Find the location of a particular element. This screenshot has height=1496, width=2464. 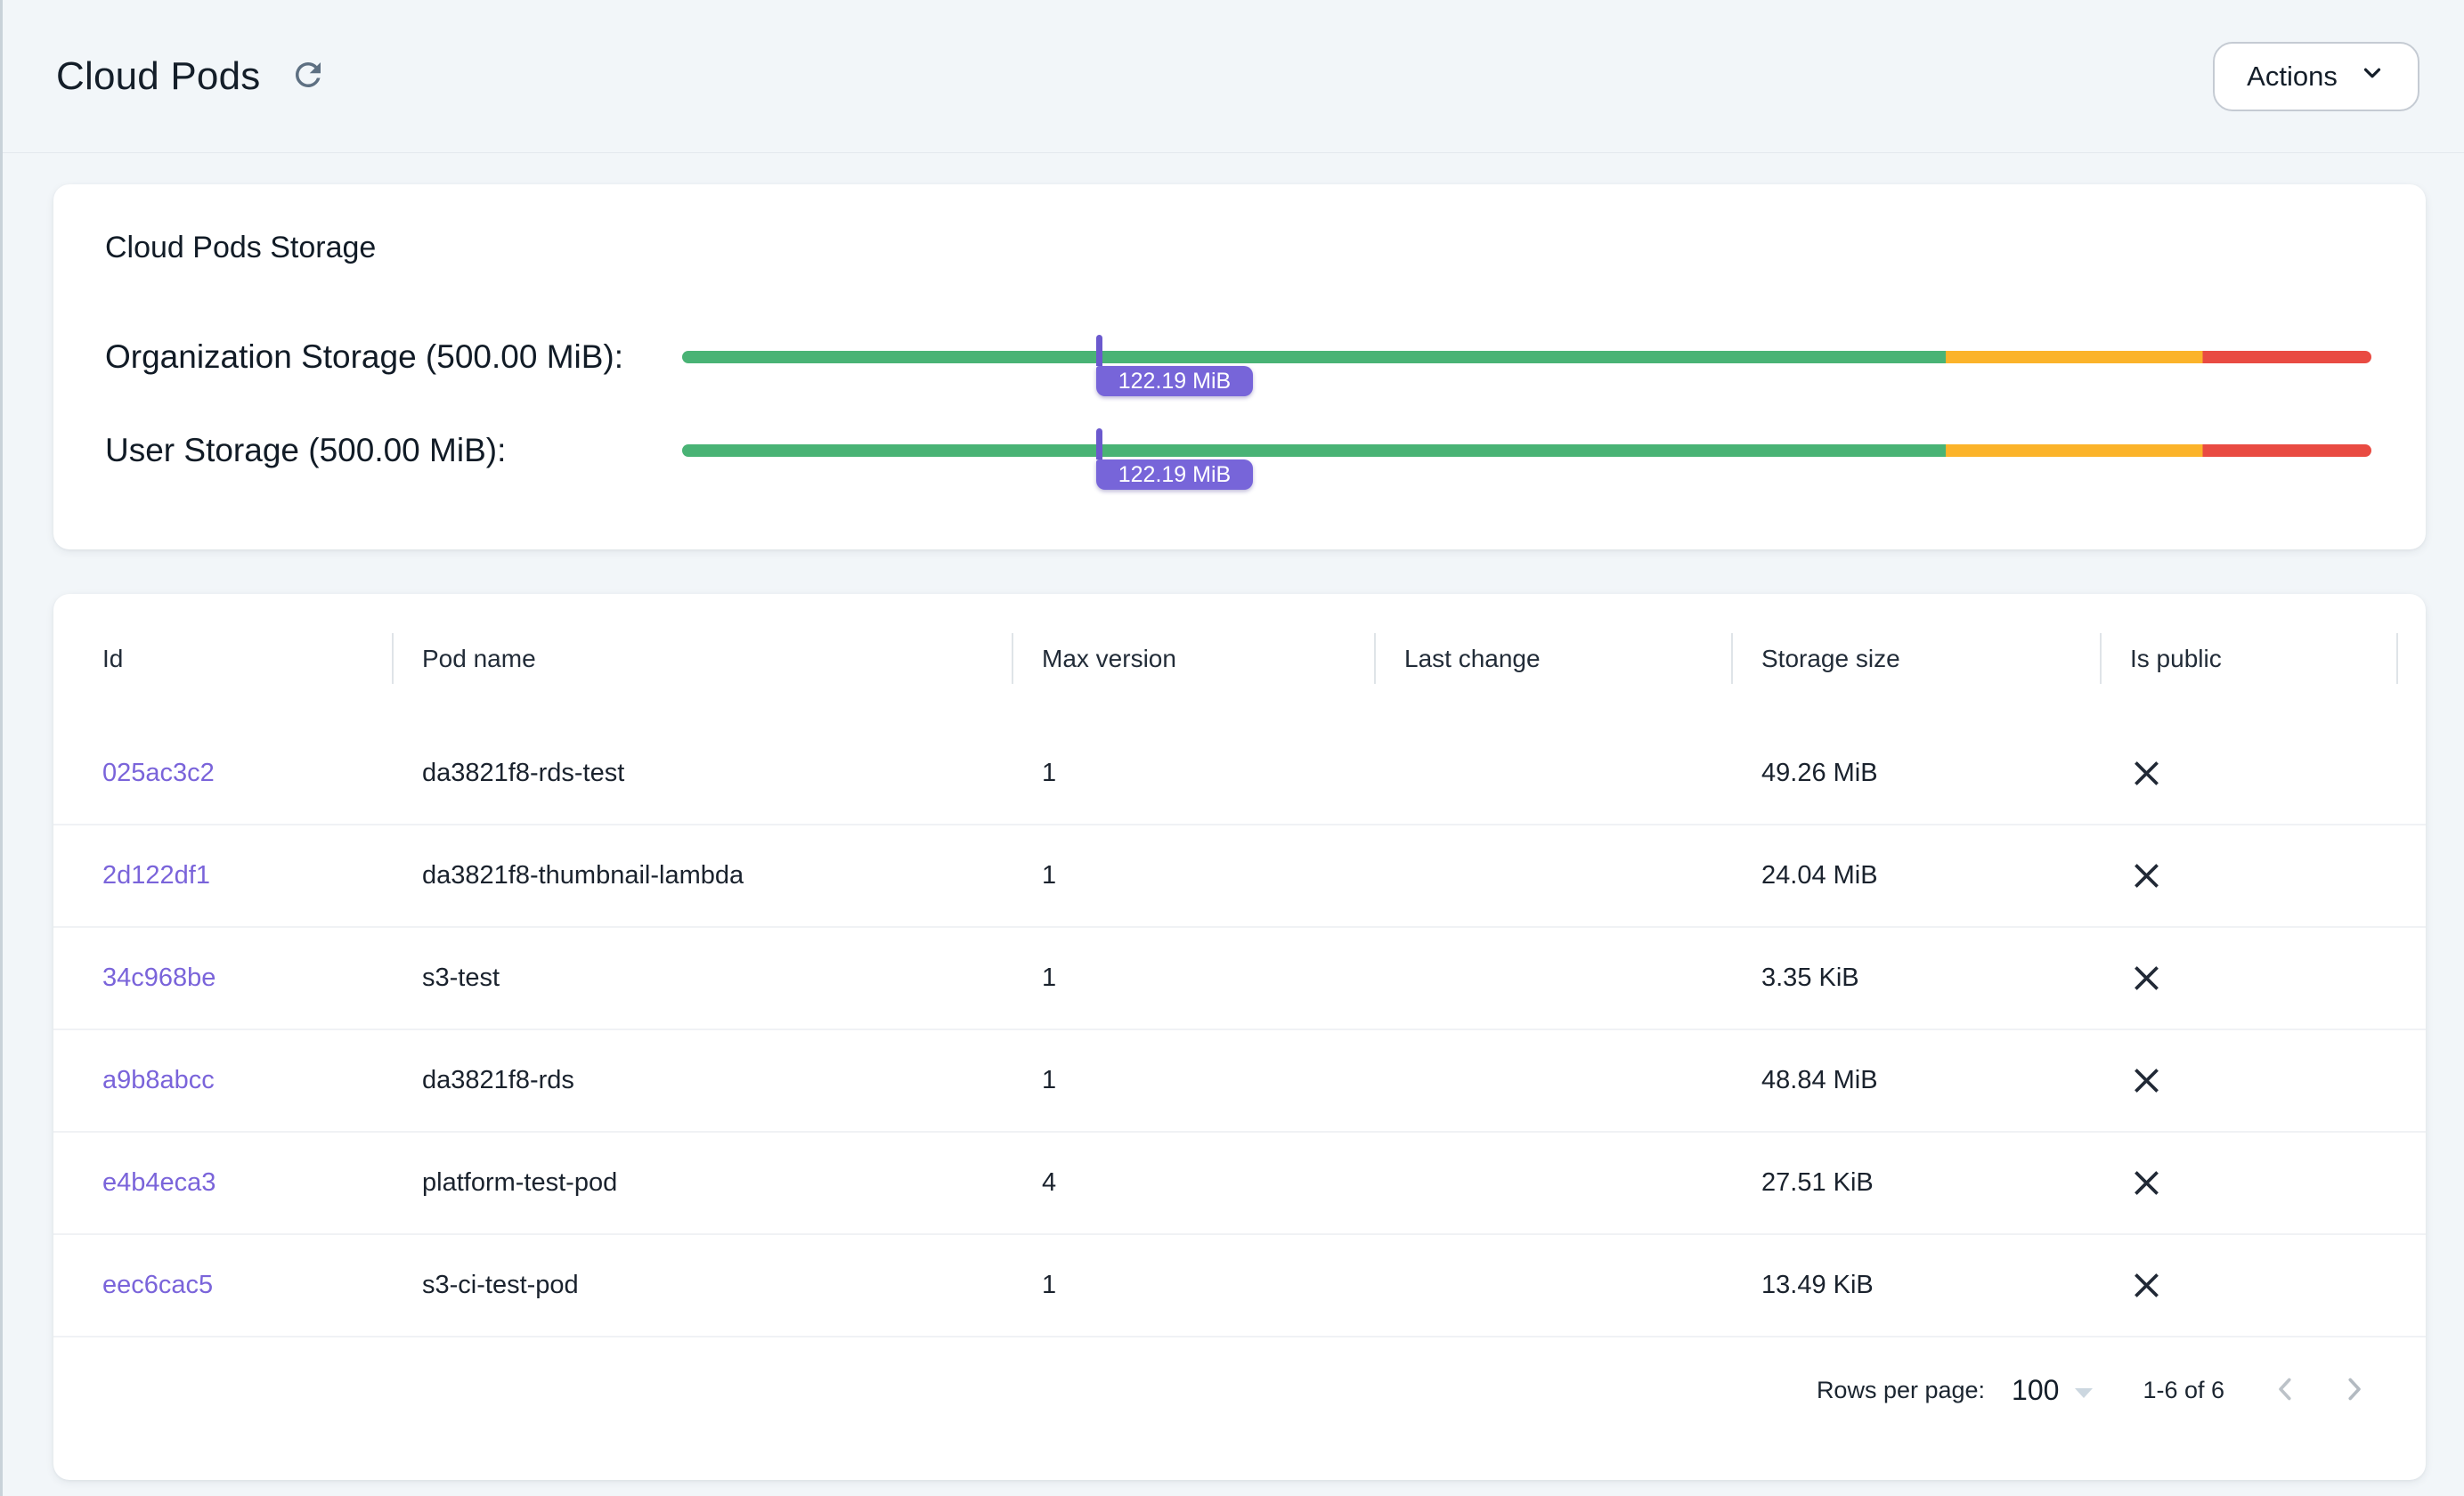

table-row: e4b4eca3 platform-test-pod 4 27.51 KiB is located at coordinates (1239, 1184).